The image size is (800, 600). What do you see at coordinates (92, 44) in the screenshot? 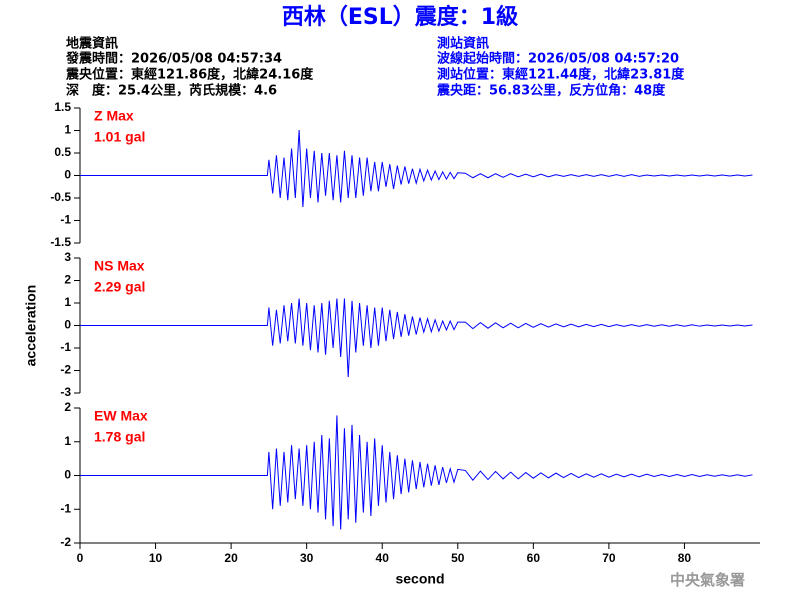
I see `info-line: 地震資訊` at bounding box center [92, 44].